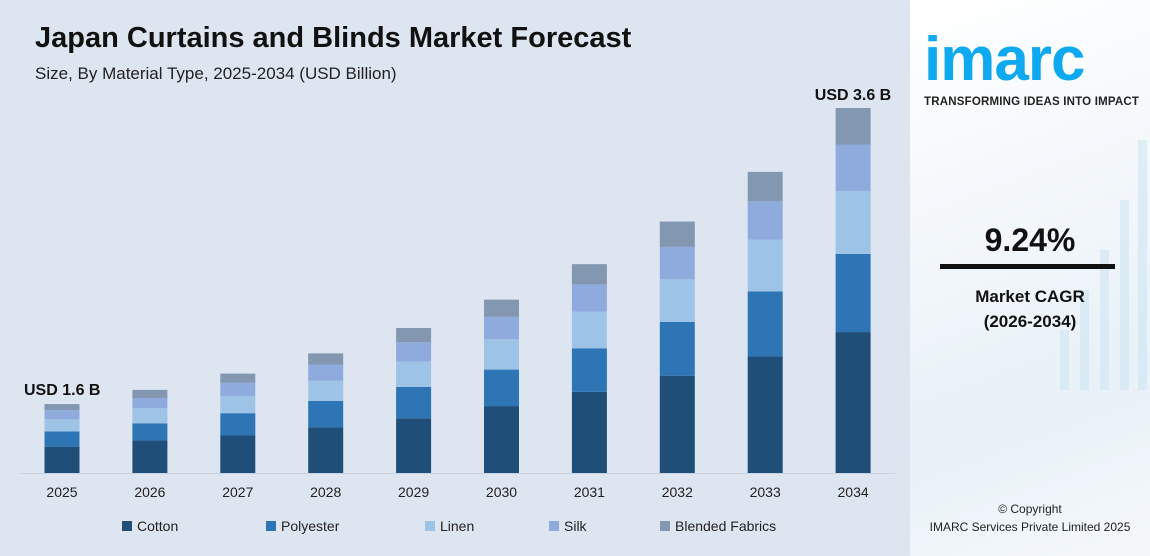 This screenshot has height=556, width=1150. What do you see at coordinates (238, 454) in the screenshot?
I see `bar-segment-cotton-2027` at bounding box center [238, 454].